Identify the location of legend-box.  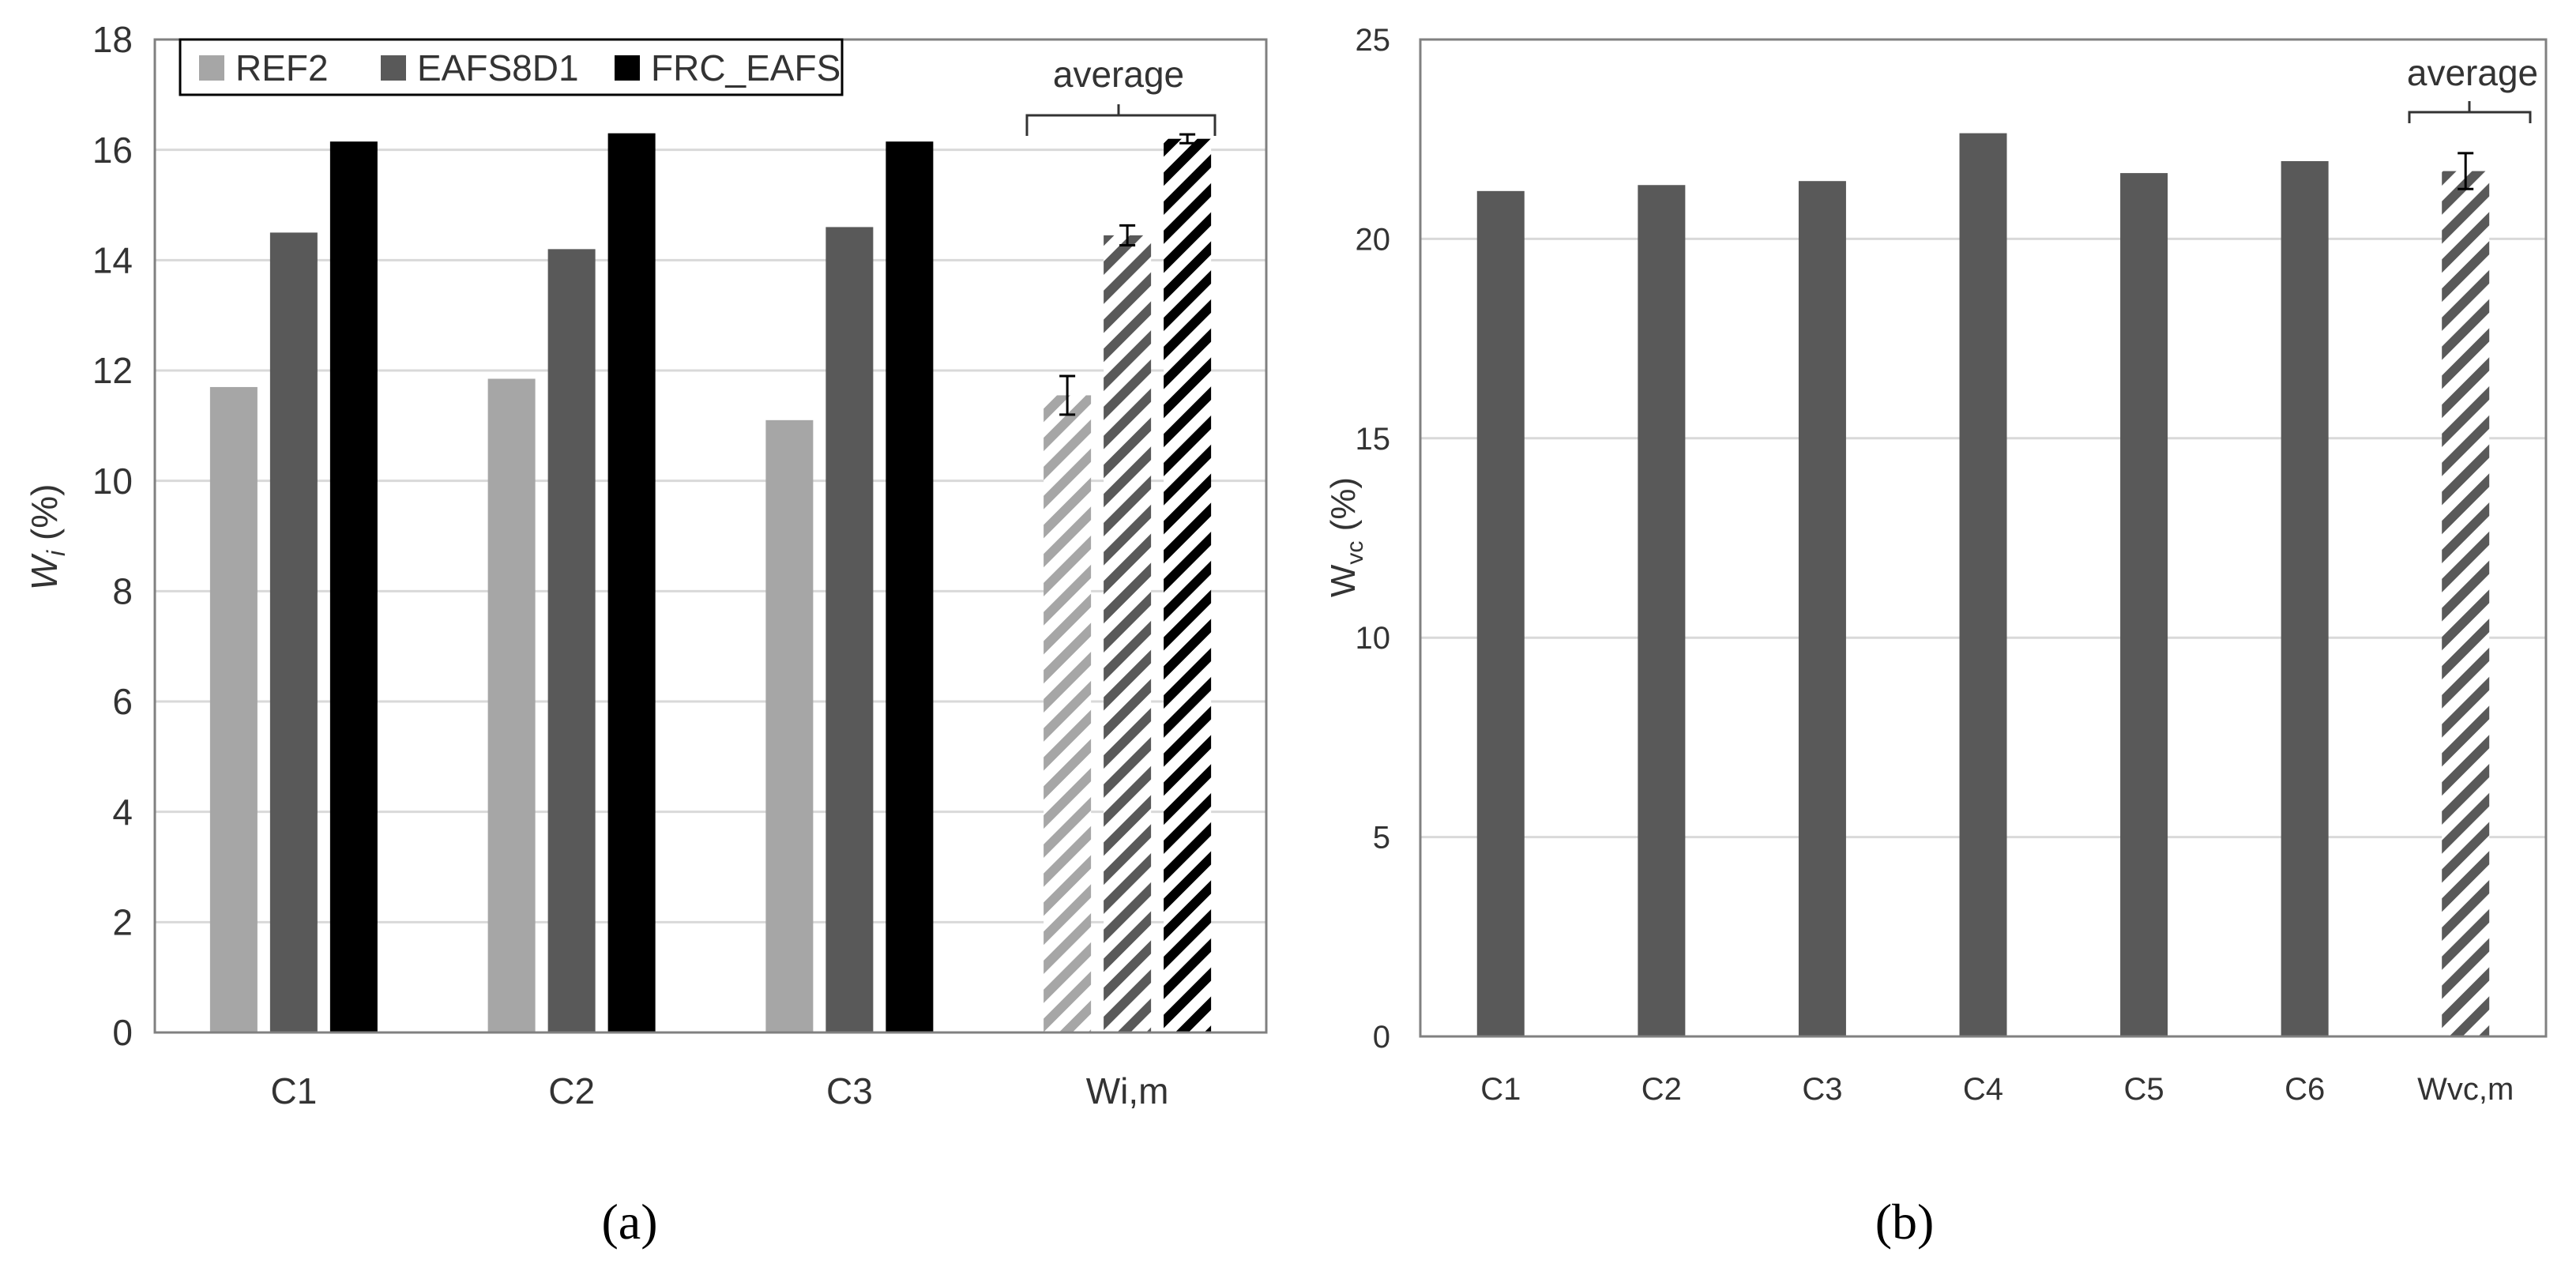
(512, 67).